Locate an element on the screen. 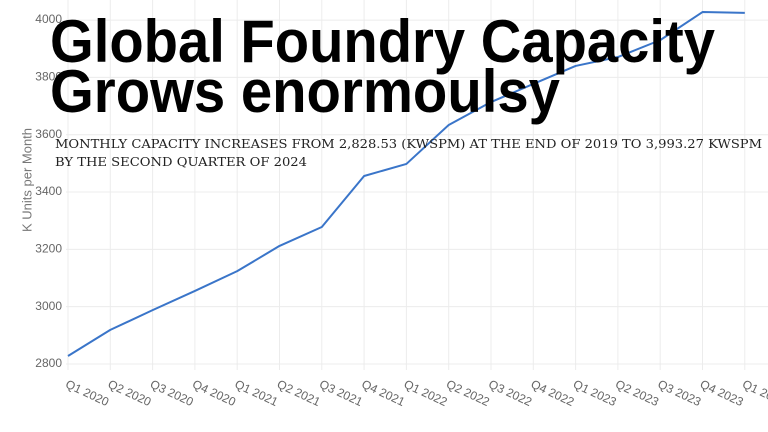 Image resolution: width=768 pixels, height=432 pixels. x-tick-label: Q4 2021 is located at coordinates (383, 393).